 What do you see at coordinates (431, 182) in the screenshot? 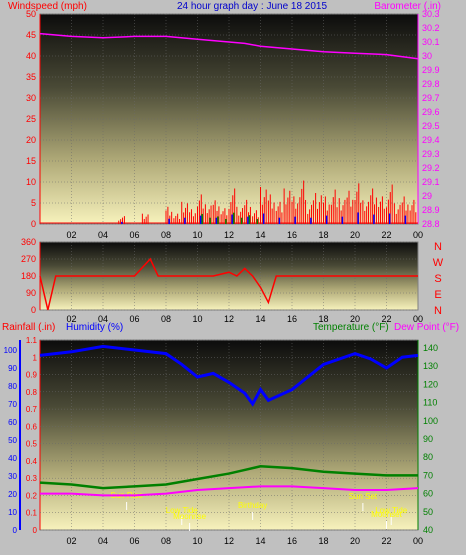
I see `barometer-tick-label: 29.1` at bounding box center [431, 182].